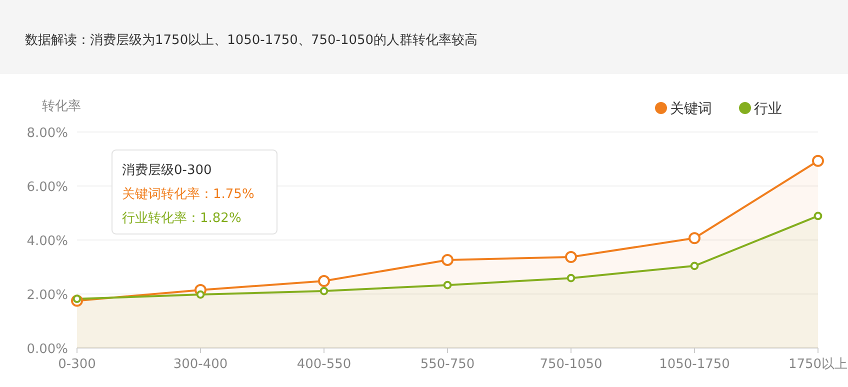 This screenshot has width=848, height=387. What do you see at coordinates (167, 170) in the screenshot?
I see `annotation: 消费层级0-300` at bounding box center [167, 170].